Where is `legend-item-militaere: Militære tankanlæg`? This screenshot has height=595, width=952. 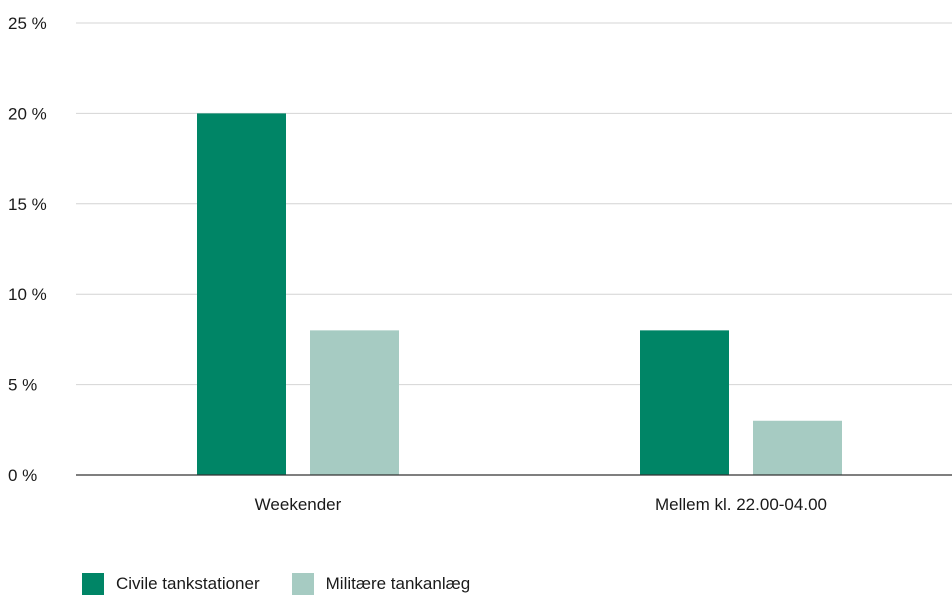 legend-item-militaere: Militære tankanlæg is located at coordinates (381, 584).